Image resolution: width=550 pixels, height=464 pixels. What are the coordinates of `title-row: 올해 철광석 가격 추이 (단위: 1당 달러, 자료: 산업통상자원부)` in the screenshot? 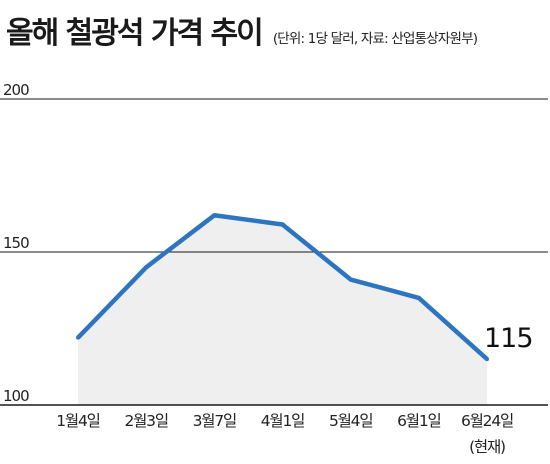 It's located at (276, 29).